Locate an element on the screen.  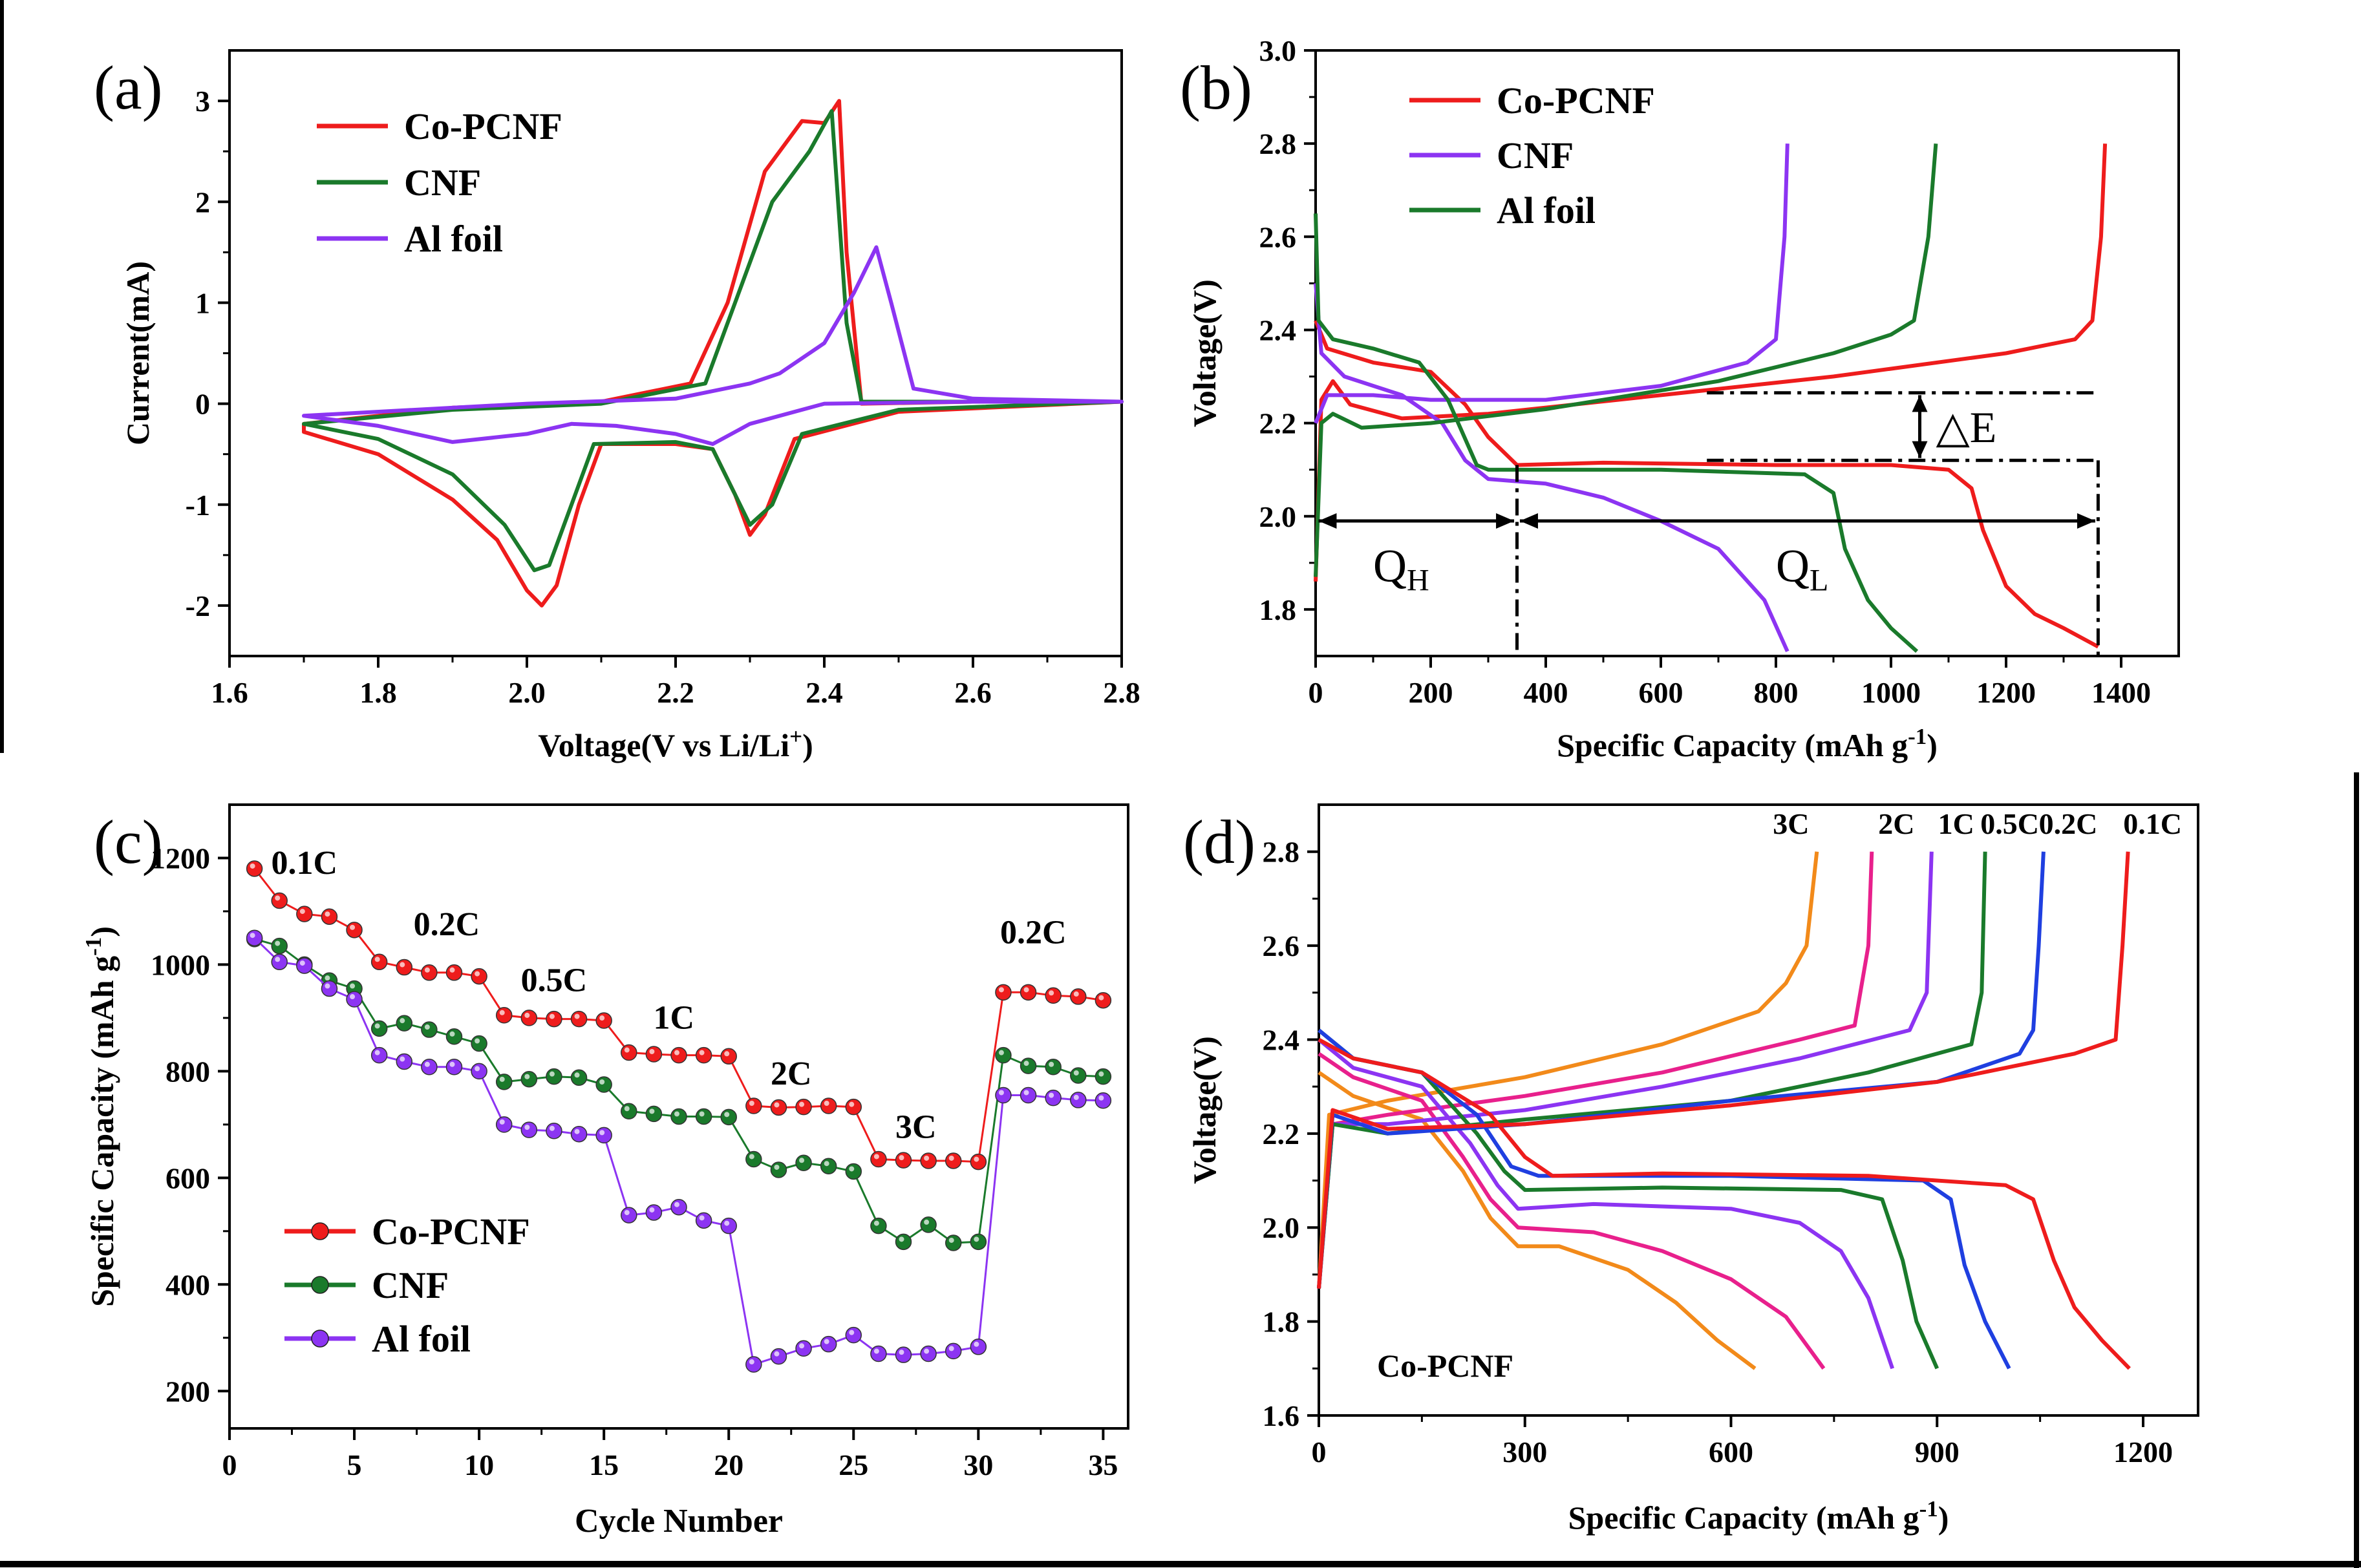
x-tick-label: 35 is located at coordinates (1103, 1464).